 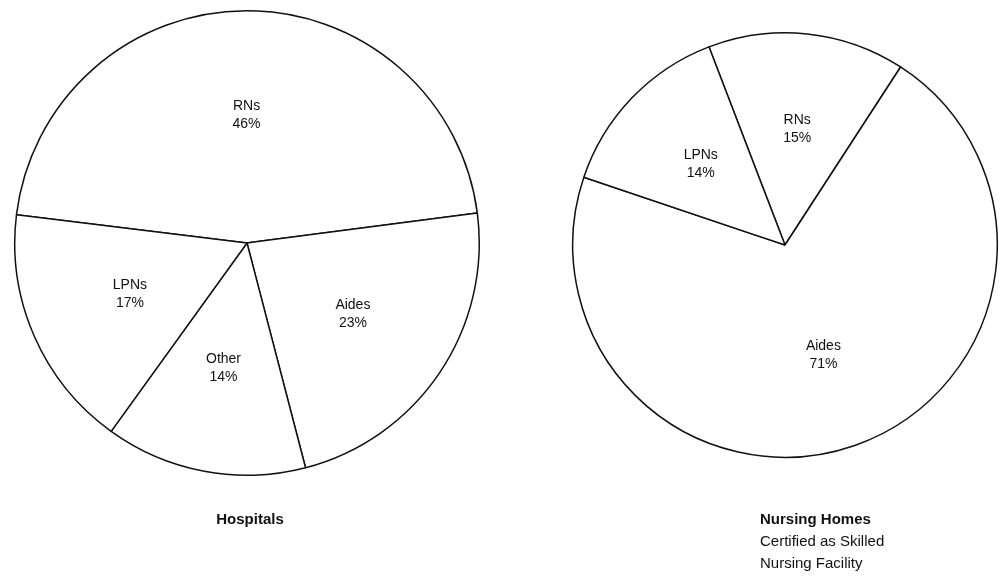 What do you see at coordinates (352, 322) in the screenshot?
I see `data-label: 23%` at bounding box center [352, 322].